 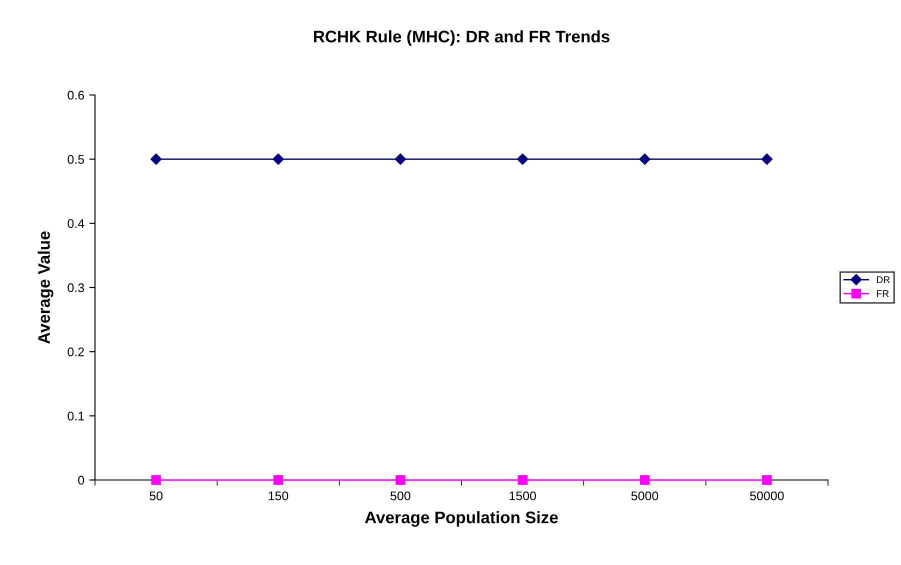 I want to click on y-tick-label: 0.3, so click(x=76, y=287).